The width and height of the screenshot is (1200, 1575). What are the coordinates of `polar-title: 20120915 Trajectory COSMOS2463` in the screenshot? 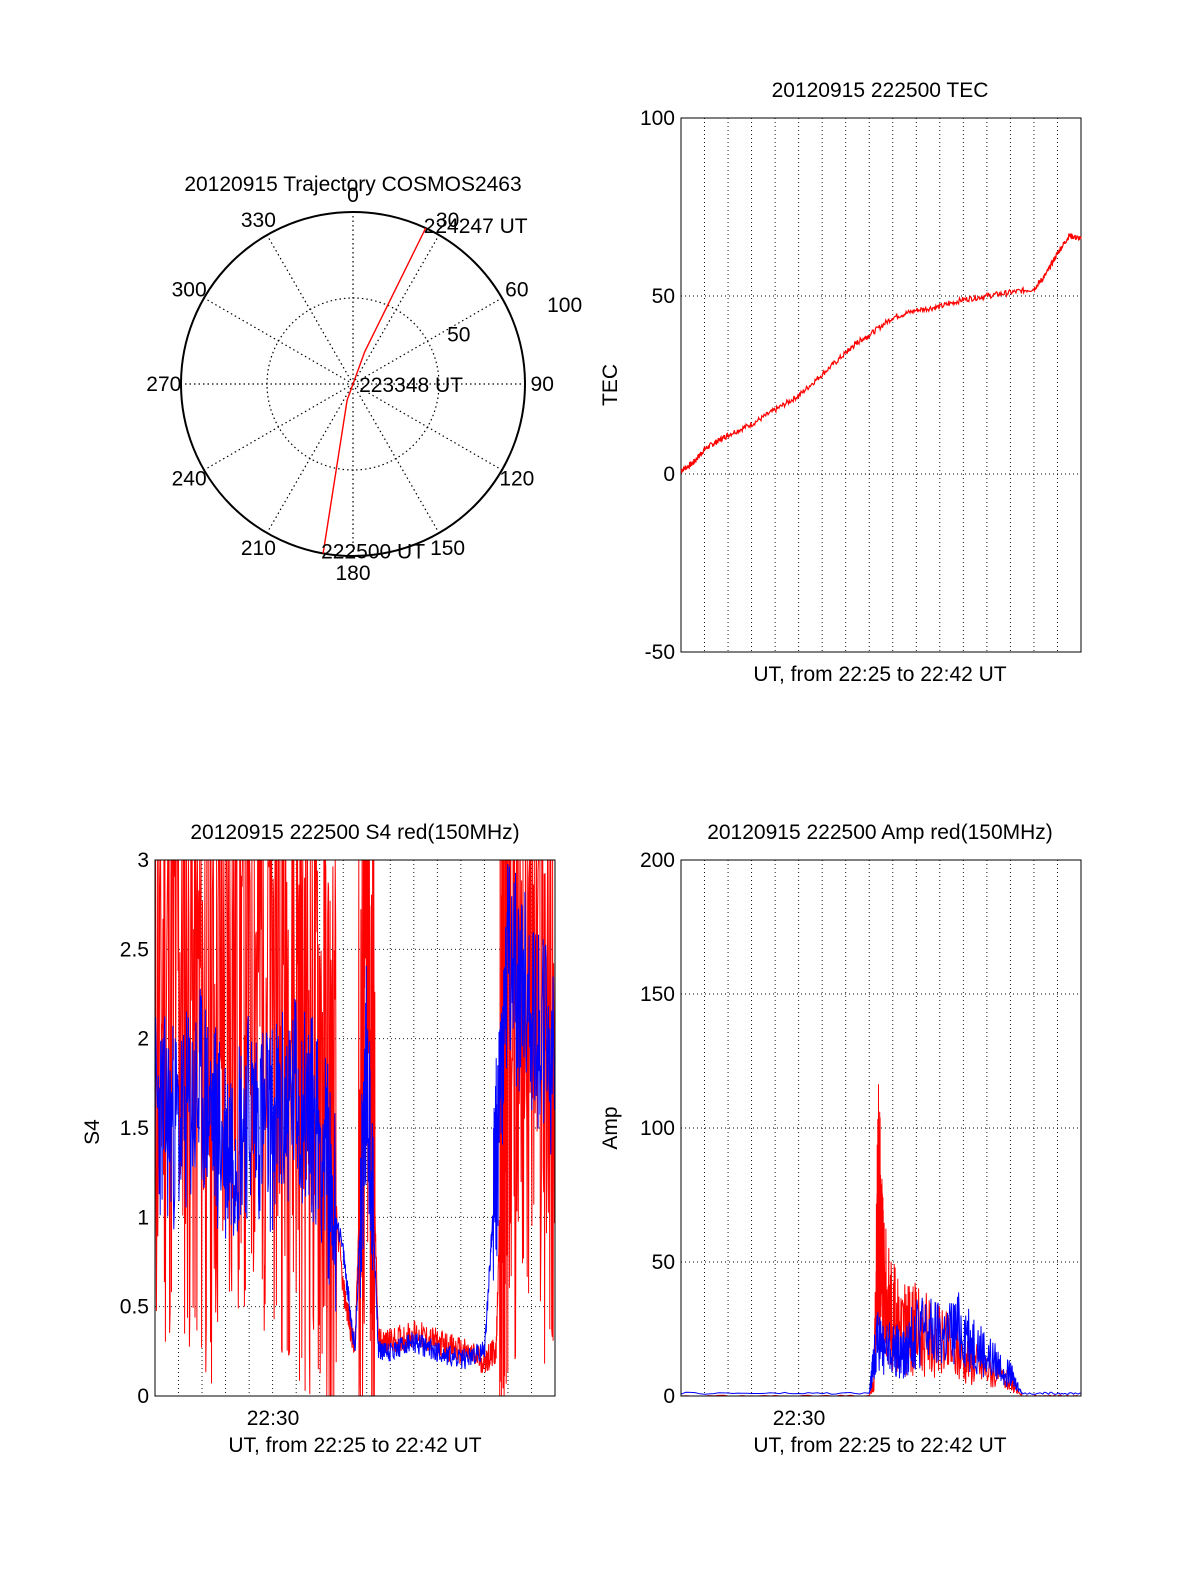 It's located at (352, 184).